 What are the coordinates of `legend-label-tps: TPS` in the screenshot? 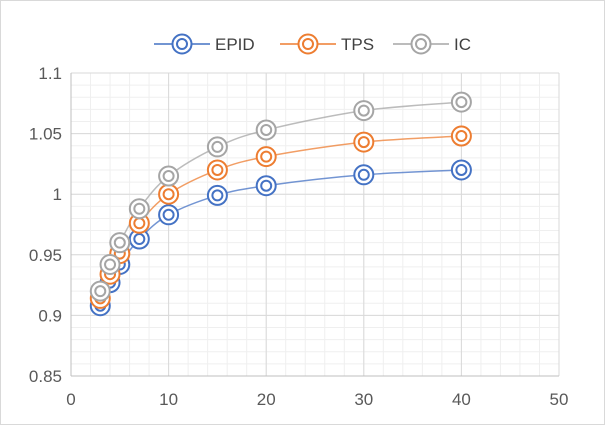 It's located at (357, 44).